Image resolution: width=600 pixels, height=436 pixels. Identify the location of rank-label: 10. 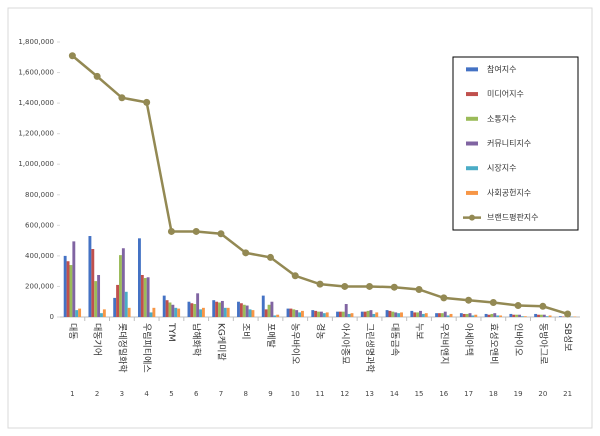
(295, 394).